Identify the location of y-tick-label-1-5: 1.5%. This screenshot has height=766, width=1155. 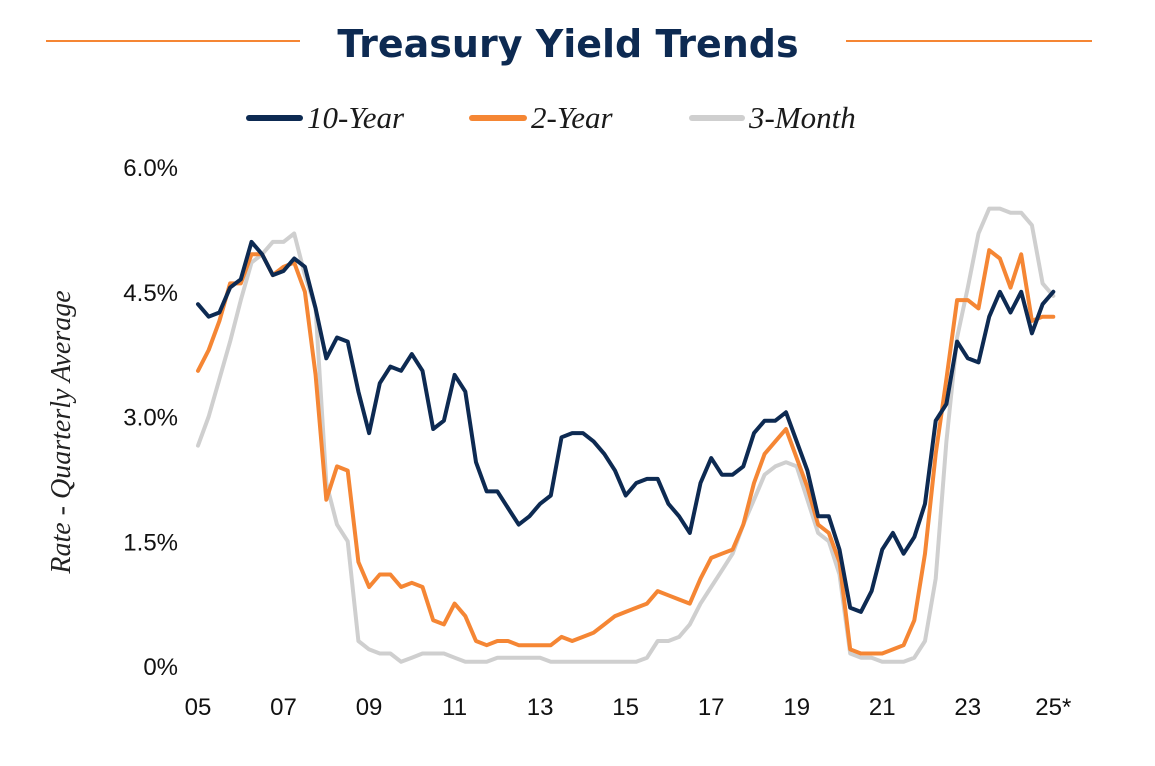
(150, 542).